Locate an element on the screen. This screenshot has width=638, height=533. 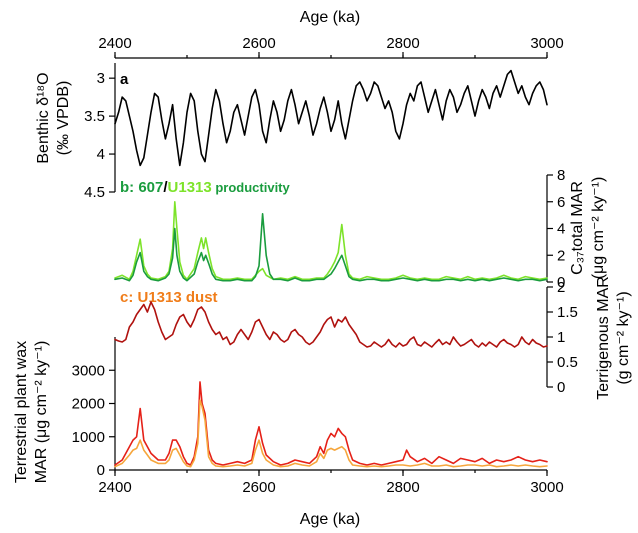
panel-c-left-ylabel-line1: Terrestrial plant wax is located at coordinates (21, 412).